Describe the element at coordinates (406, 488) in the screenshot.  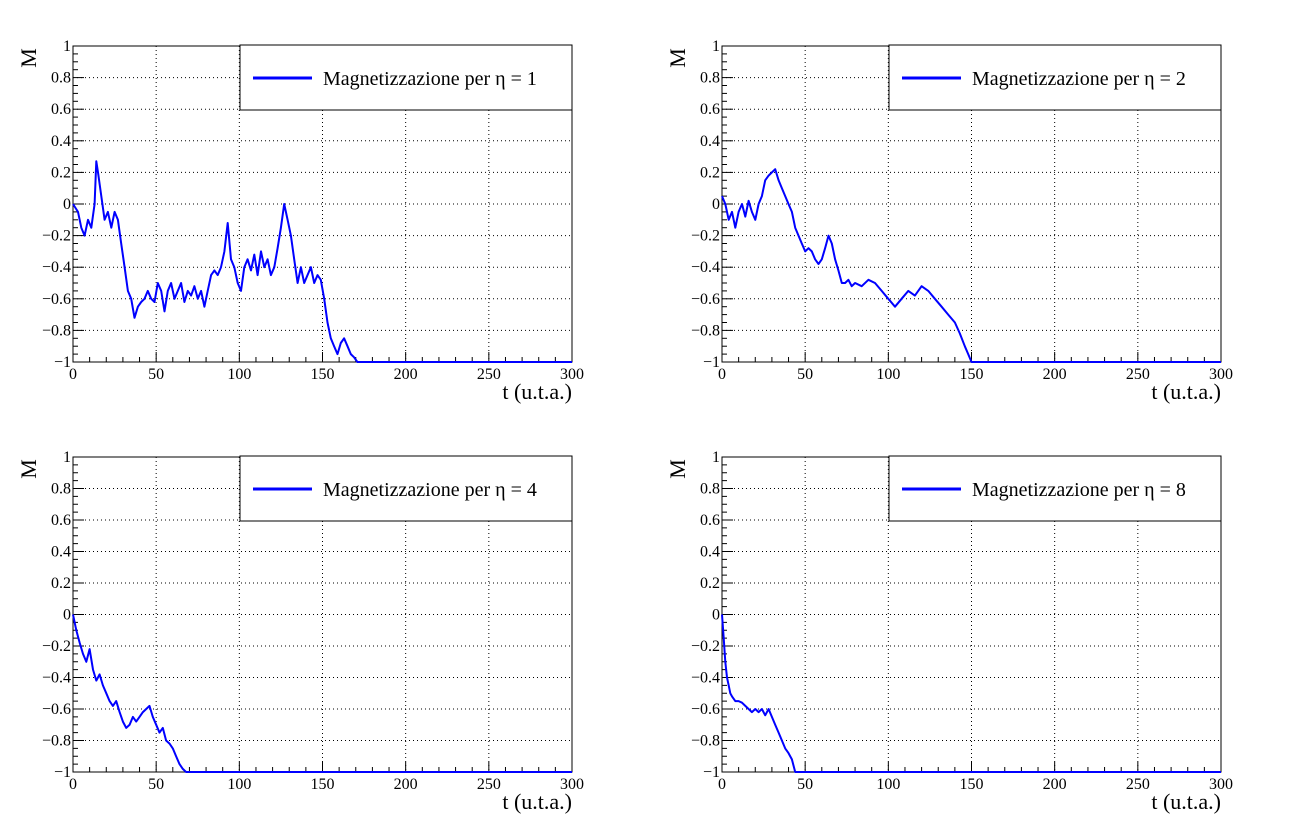
I see `legend: Magnetizzazione per η = 4` at that location.